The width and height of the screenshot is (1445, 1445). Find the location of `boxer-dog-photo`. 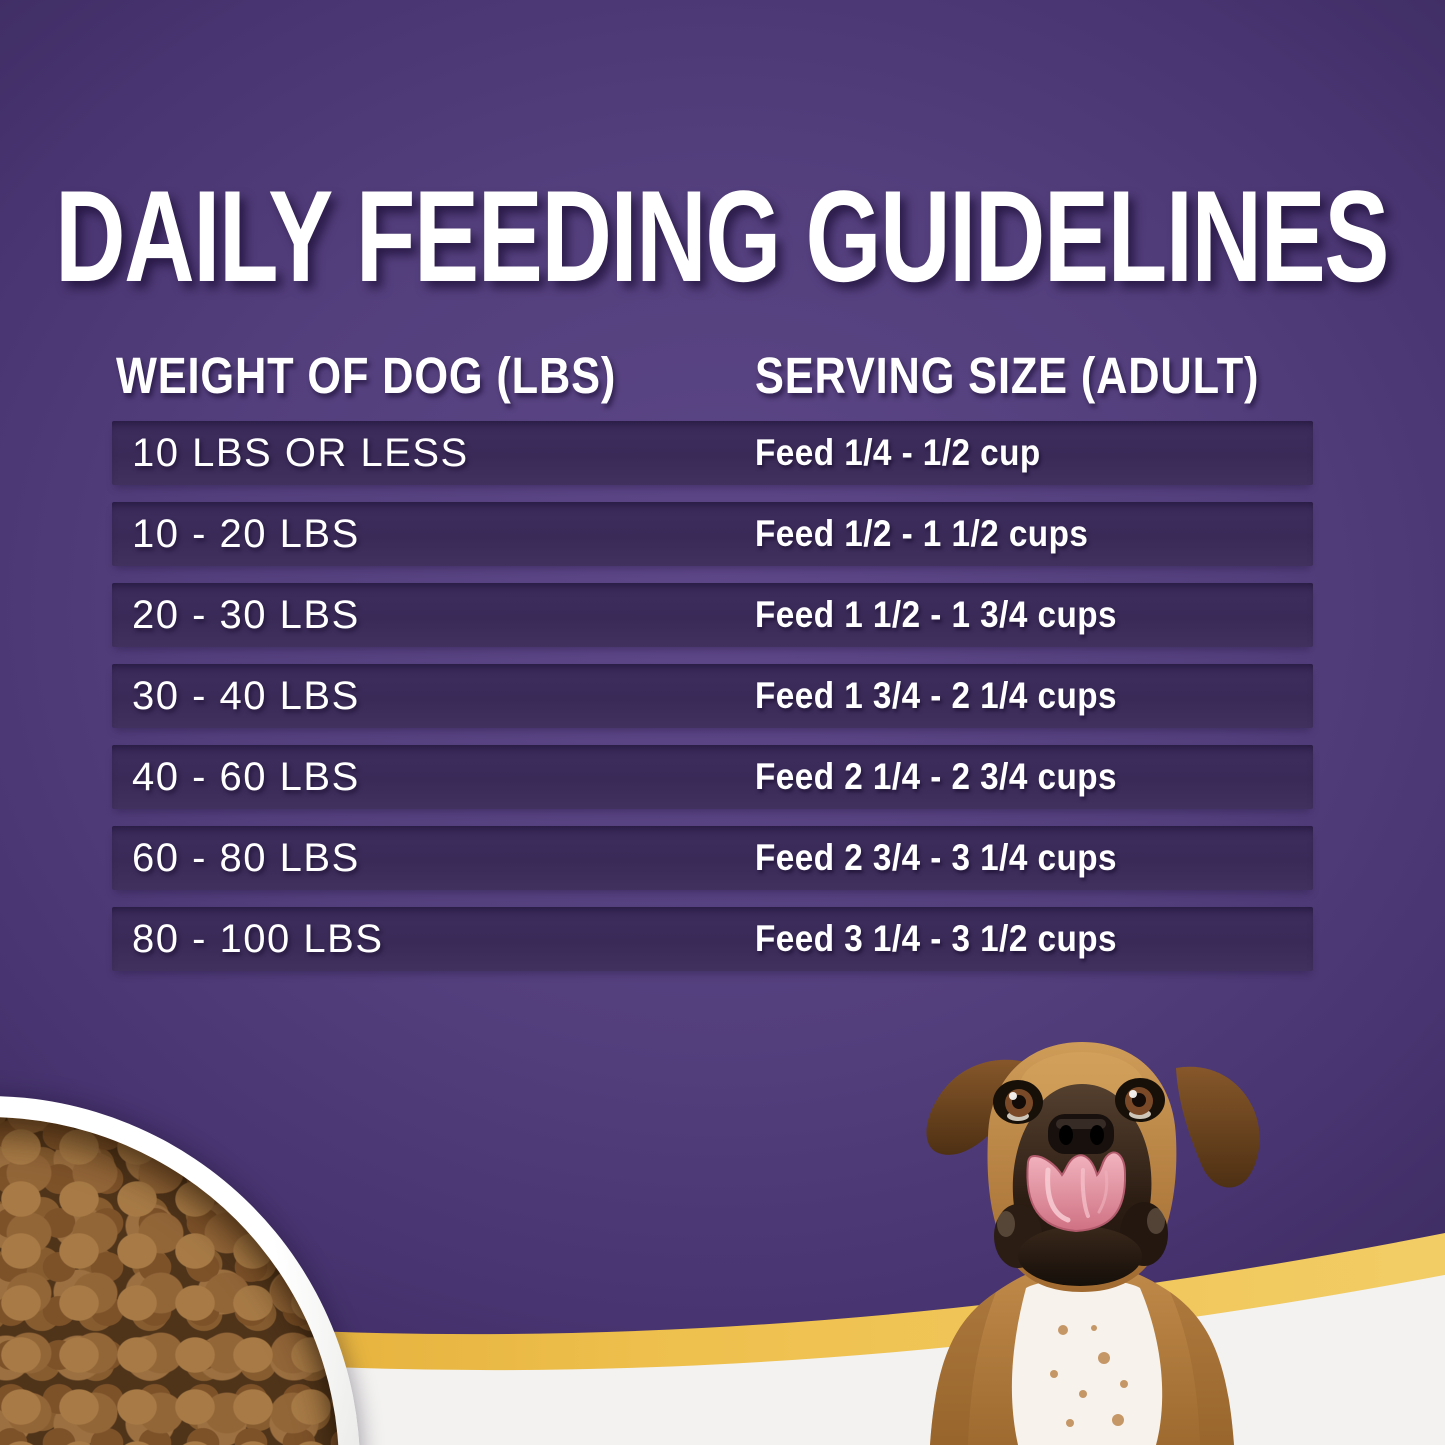

boxer-dog-photo is located at coordinates (1093, 1243).